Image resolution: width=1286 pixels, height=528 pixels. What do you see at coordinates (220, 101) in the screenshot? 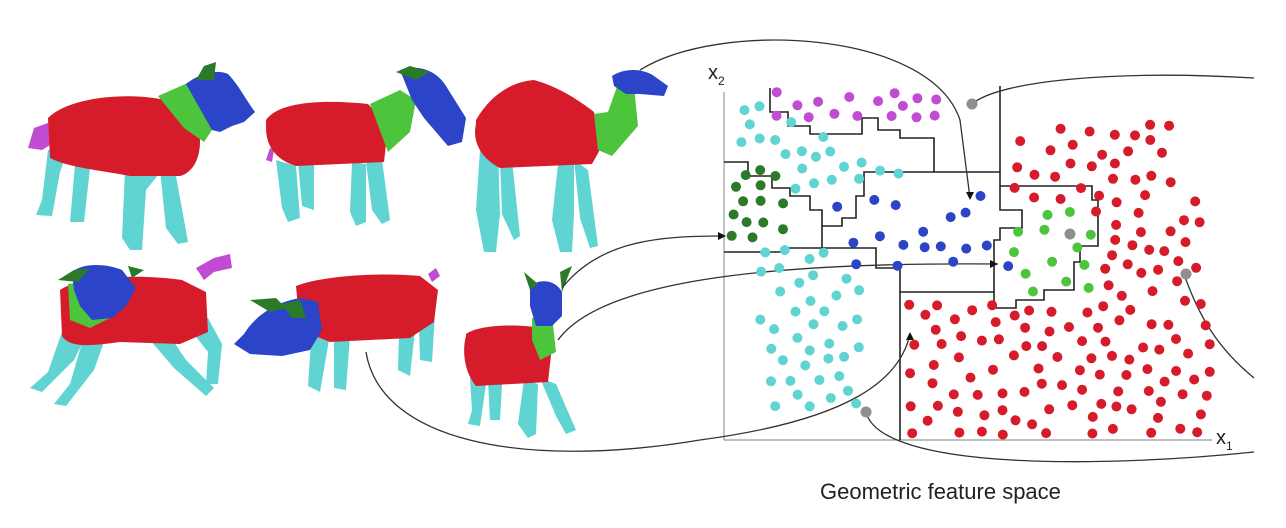
I see `wolf-head` at bounding box center [220, 101].